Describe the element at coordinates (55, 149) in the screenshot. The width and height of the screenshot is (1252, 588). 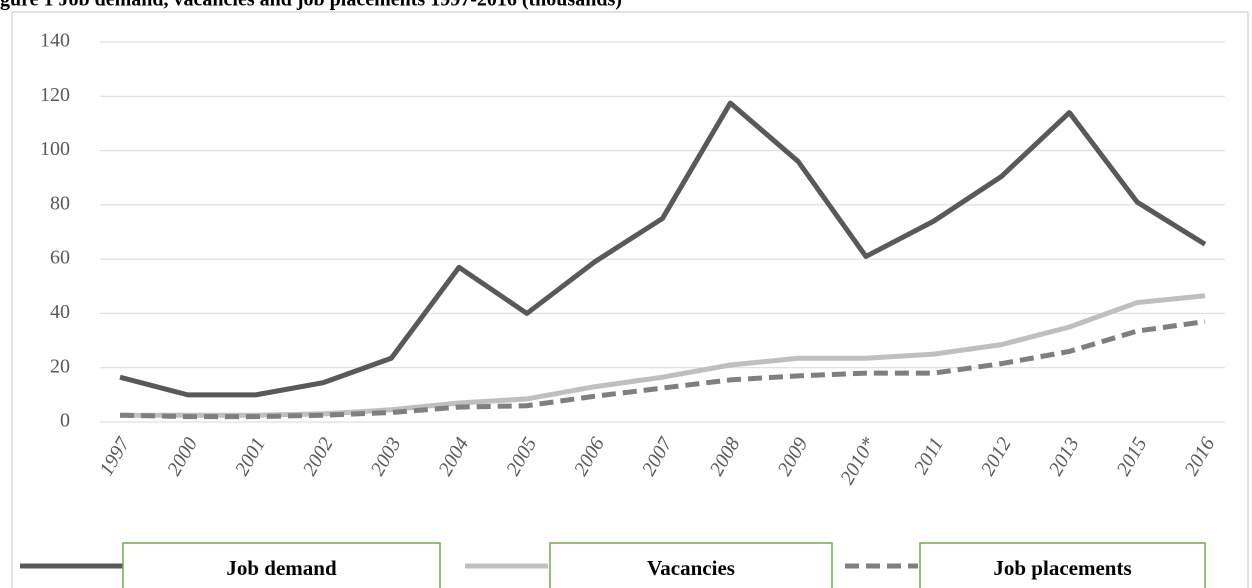
I see `y-tick-label: 100` at that location.